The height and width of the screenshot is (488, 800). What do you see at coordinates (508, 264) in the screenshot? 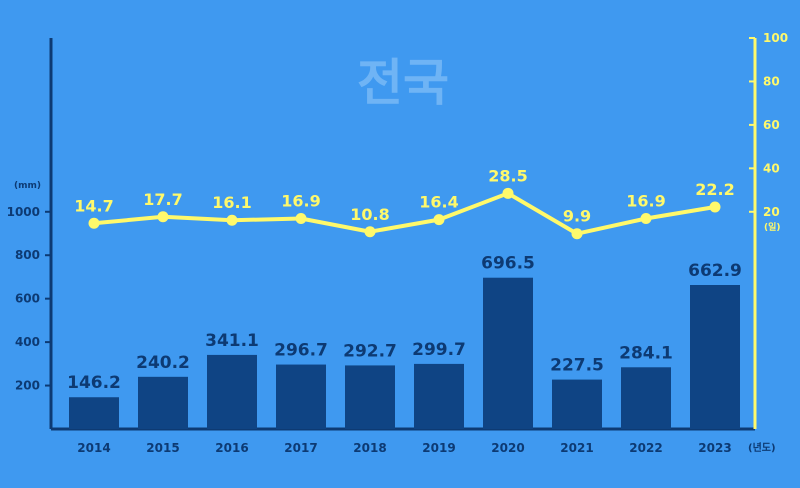
I see `bar-value-label: 696.5` at bounding box center [508, 264].